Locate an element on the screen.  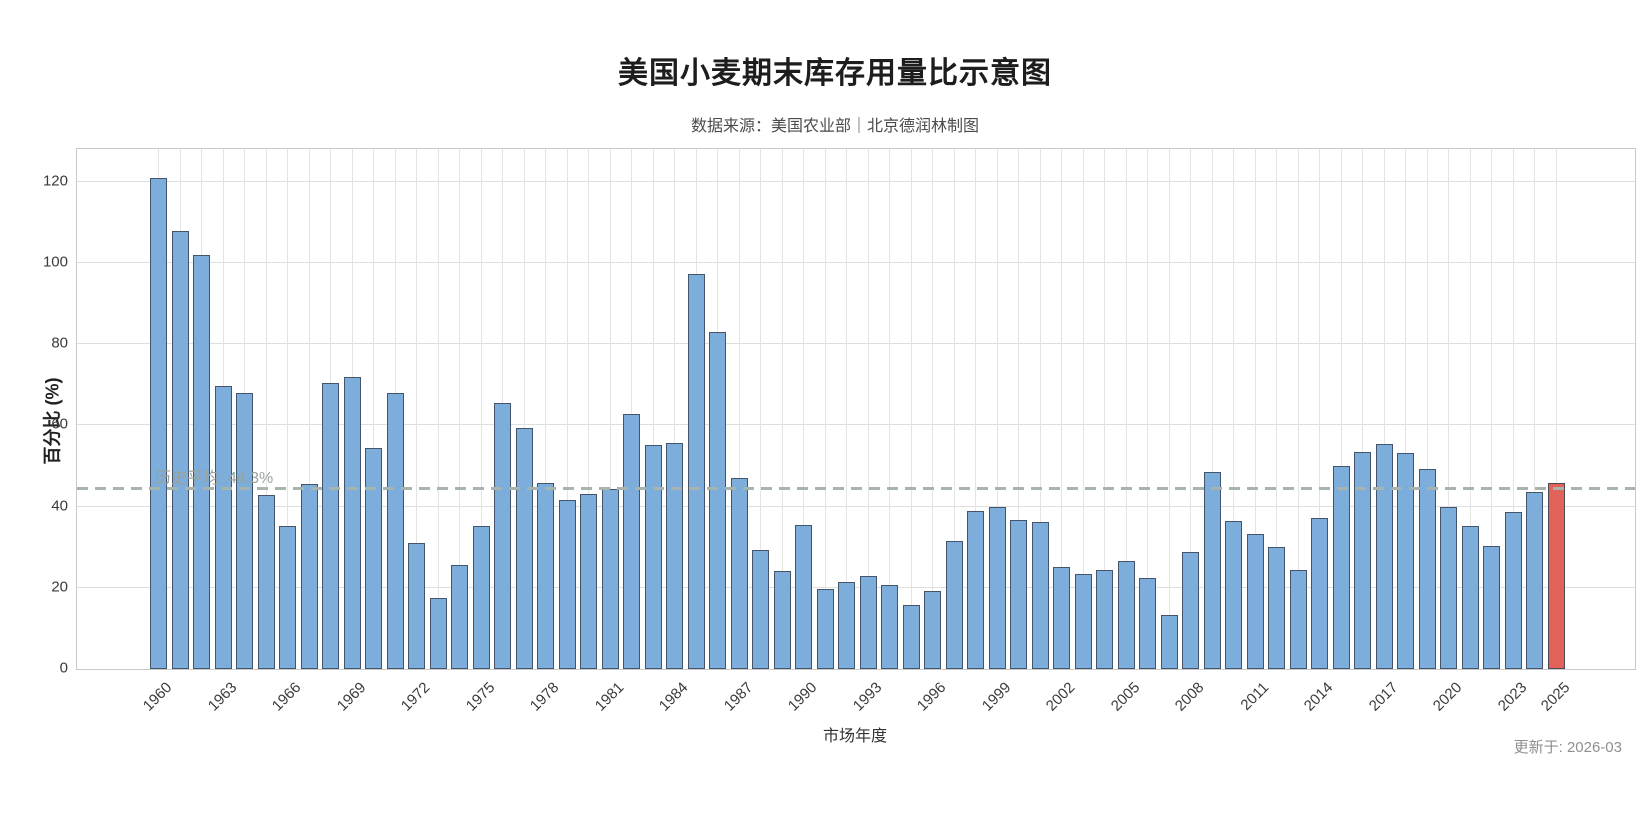
bar-1980 is located at coordinates (589, 581).